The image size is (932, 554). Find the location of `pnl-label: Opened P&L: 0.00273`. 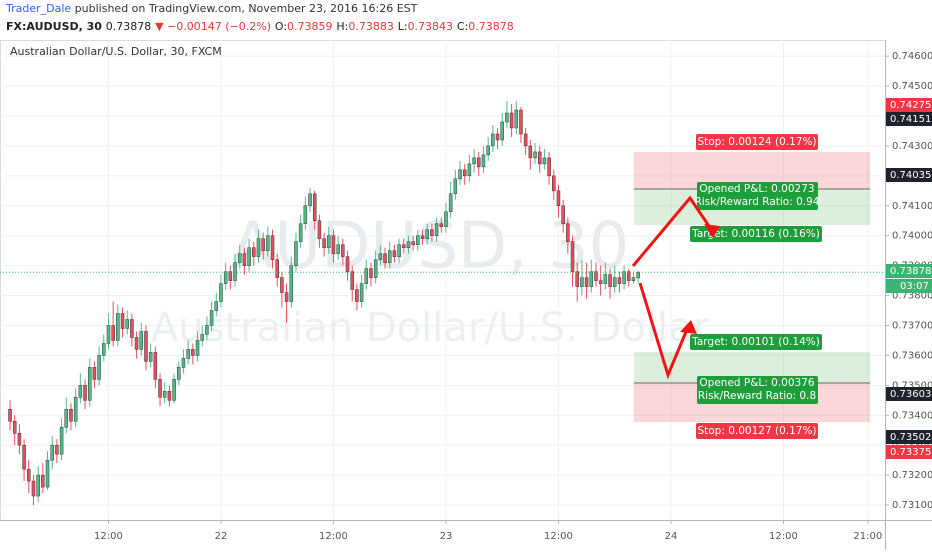

pnl-label: Opened P&L: 0.00273 is located at coordinates (756, 189).